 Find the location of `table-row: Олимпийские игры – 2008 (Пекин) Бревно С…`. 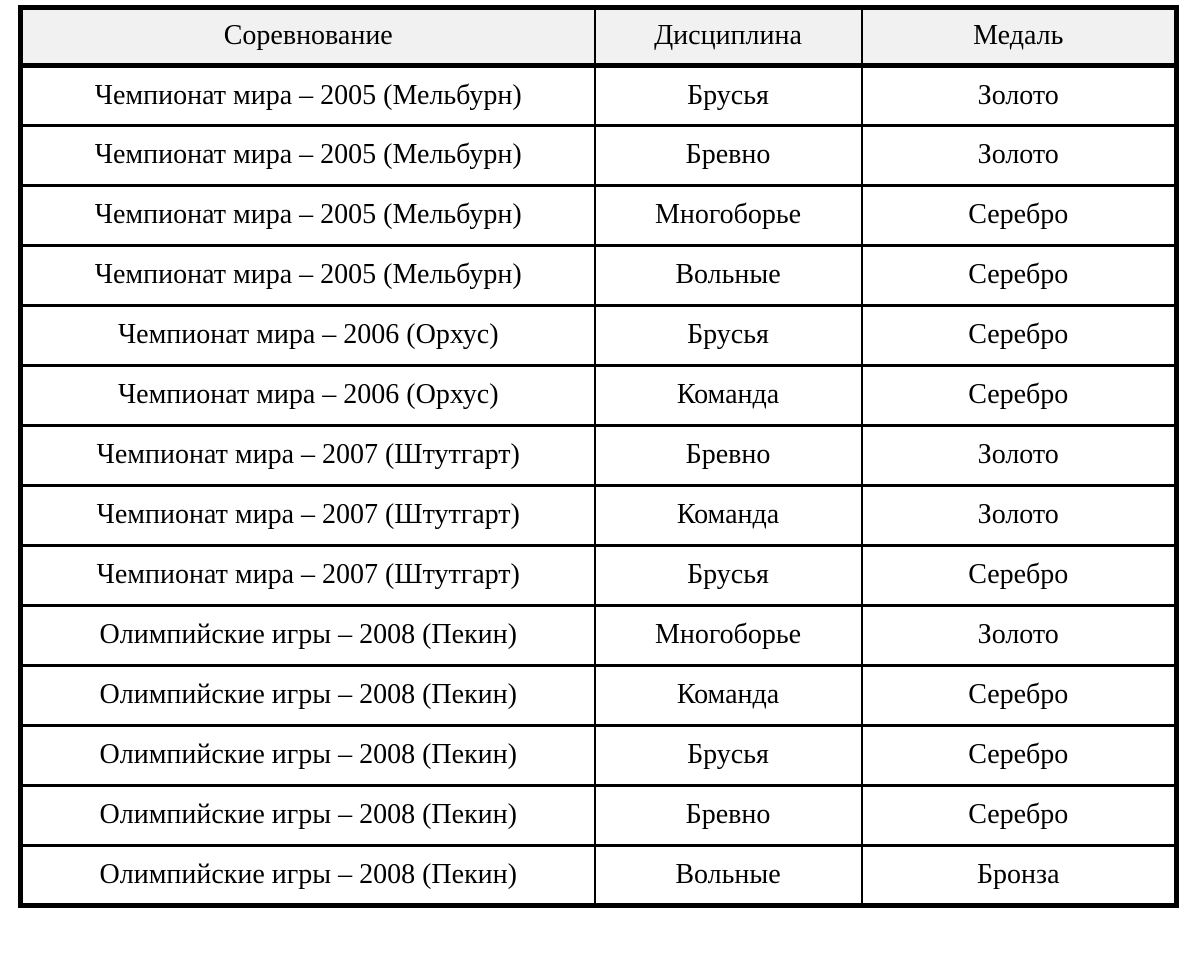

table-row: Олимпийские игры – 2008 (Пекин) Бревно С… is located at coordinates (598, 815).